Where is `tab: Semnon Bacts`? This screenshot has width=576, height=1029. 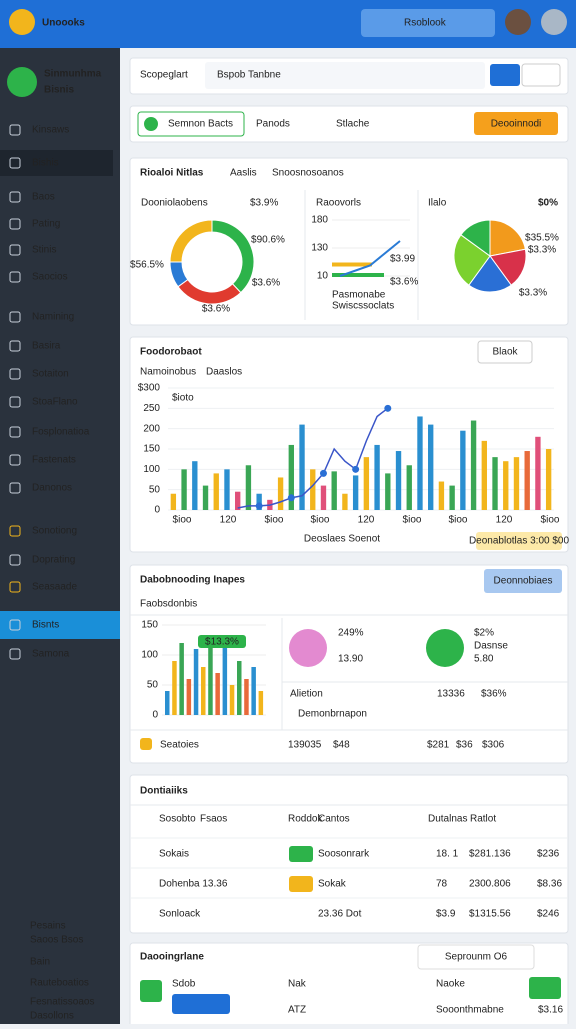 tab: Semnon Bacts is located at coordinates (200, 124).